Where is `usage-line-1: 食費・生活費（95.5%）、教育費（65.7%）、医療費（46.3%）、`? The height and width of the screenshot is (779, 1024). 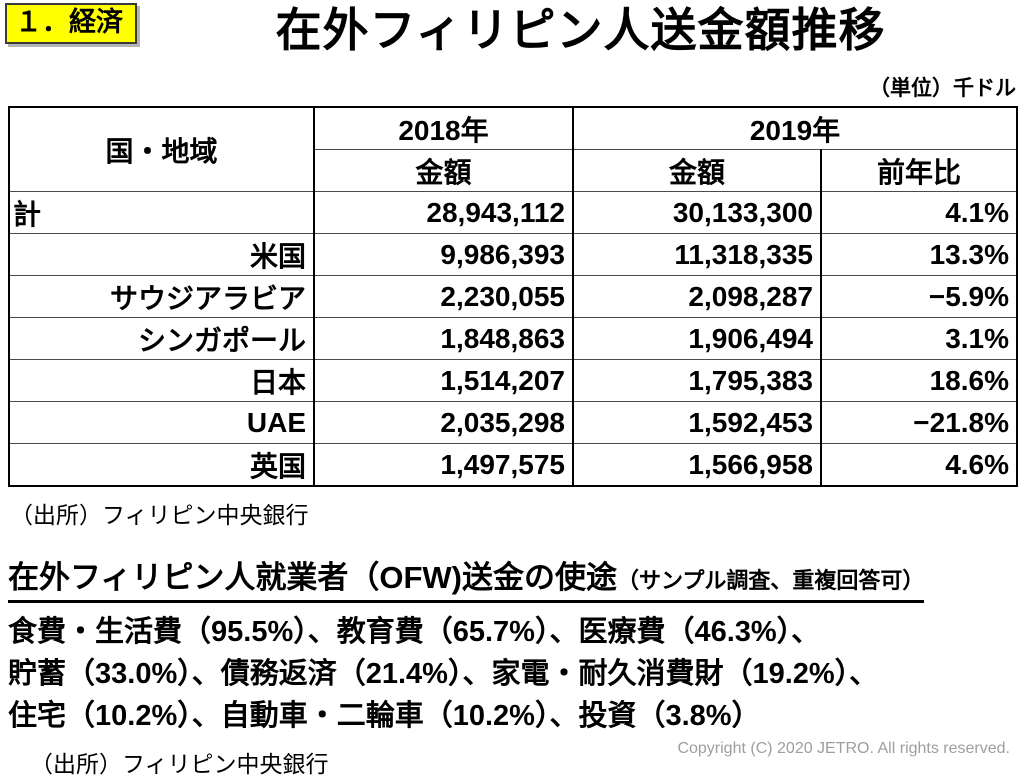 usage-line-1: 食費・生活費（95.5%）、教育費（65.7%）、医療費（46.3%）、 is located at coordinates (414, 632).